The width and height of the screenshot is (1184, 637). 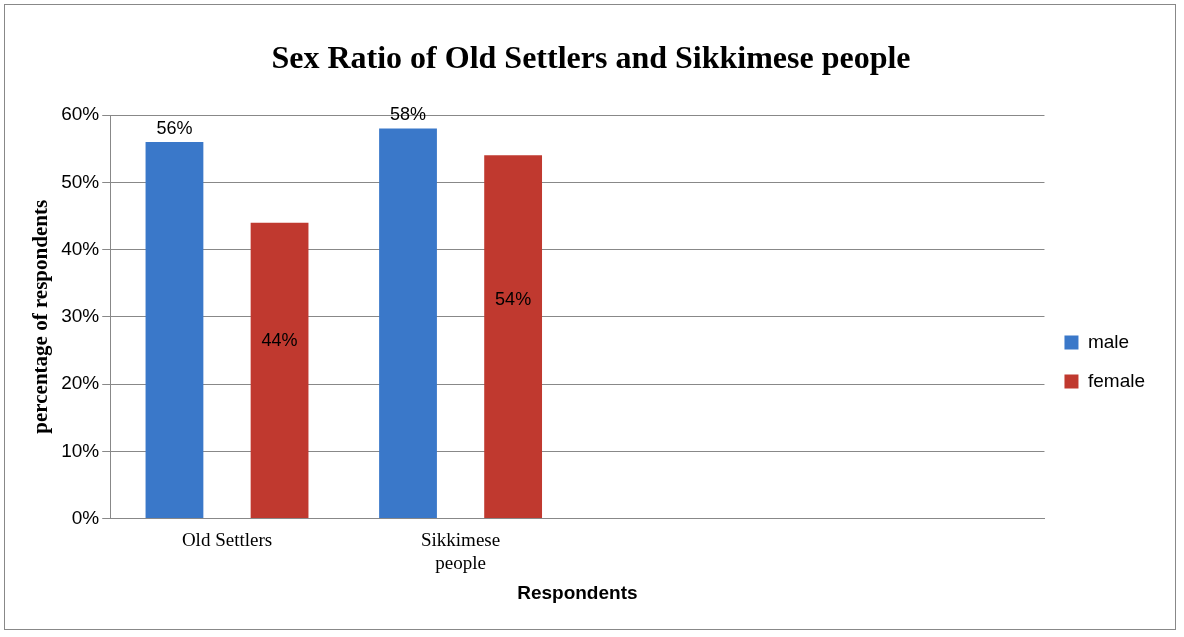 I want to click on data-label: 58%, so click(x=408, y=114).